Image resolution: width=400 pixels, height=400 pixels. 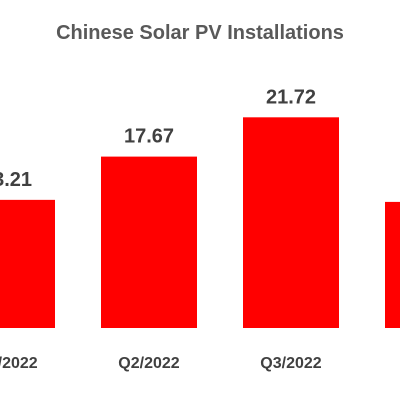 I want to click on bar-Q2/2022, so click(x=149, y=242).